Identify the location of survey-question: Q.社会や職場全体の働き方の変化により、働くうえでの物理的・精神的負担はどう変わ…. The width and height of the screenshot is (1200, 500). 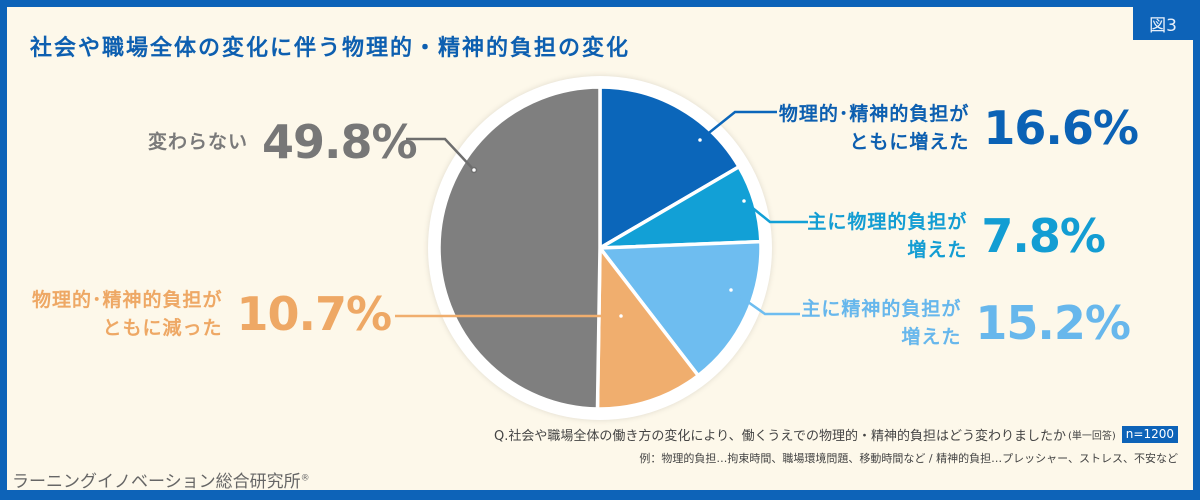
(836, 434).